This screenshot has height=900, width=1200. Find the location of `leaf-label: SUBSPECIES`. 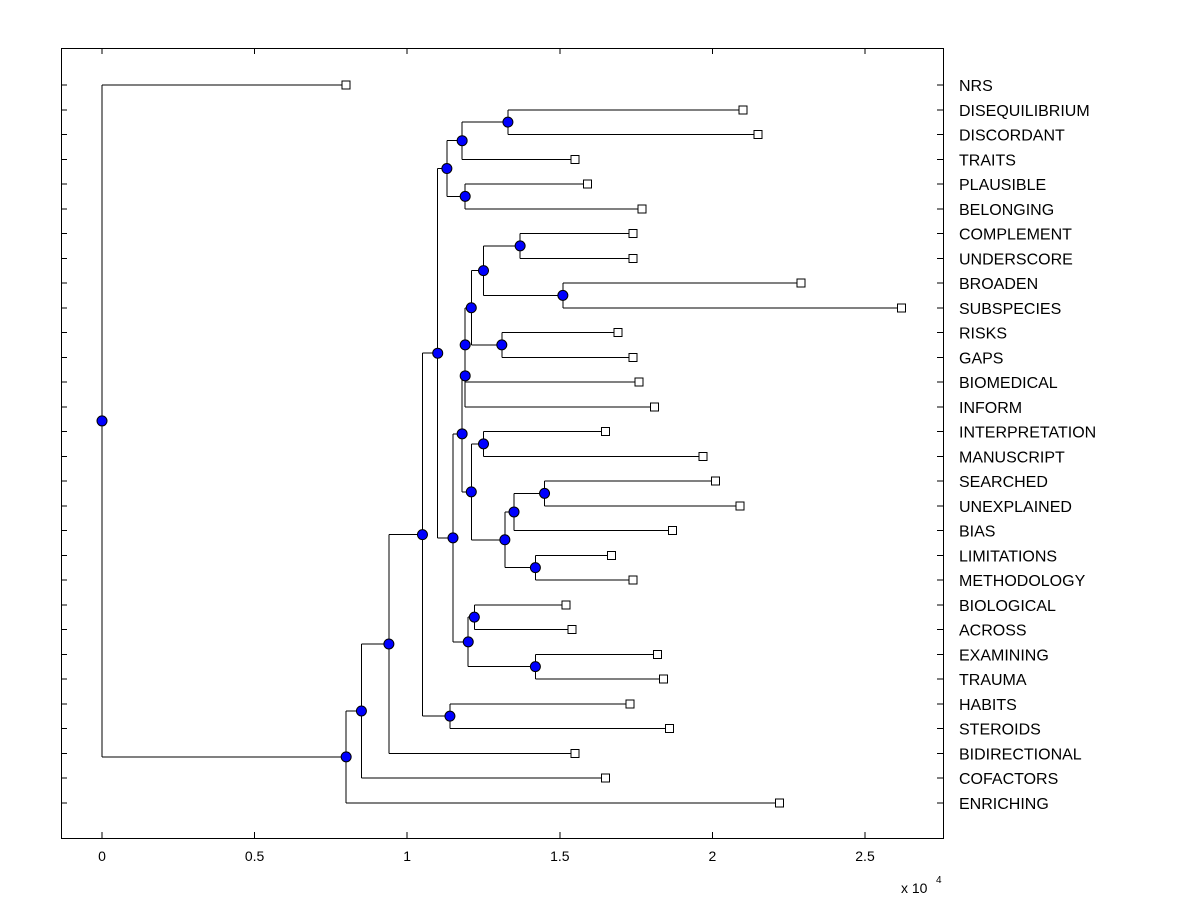

leaf-label: SUBSPECIES is located at coordinates (1010, 309).